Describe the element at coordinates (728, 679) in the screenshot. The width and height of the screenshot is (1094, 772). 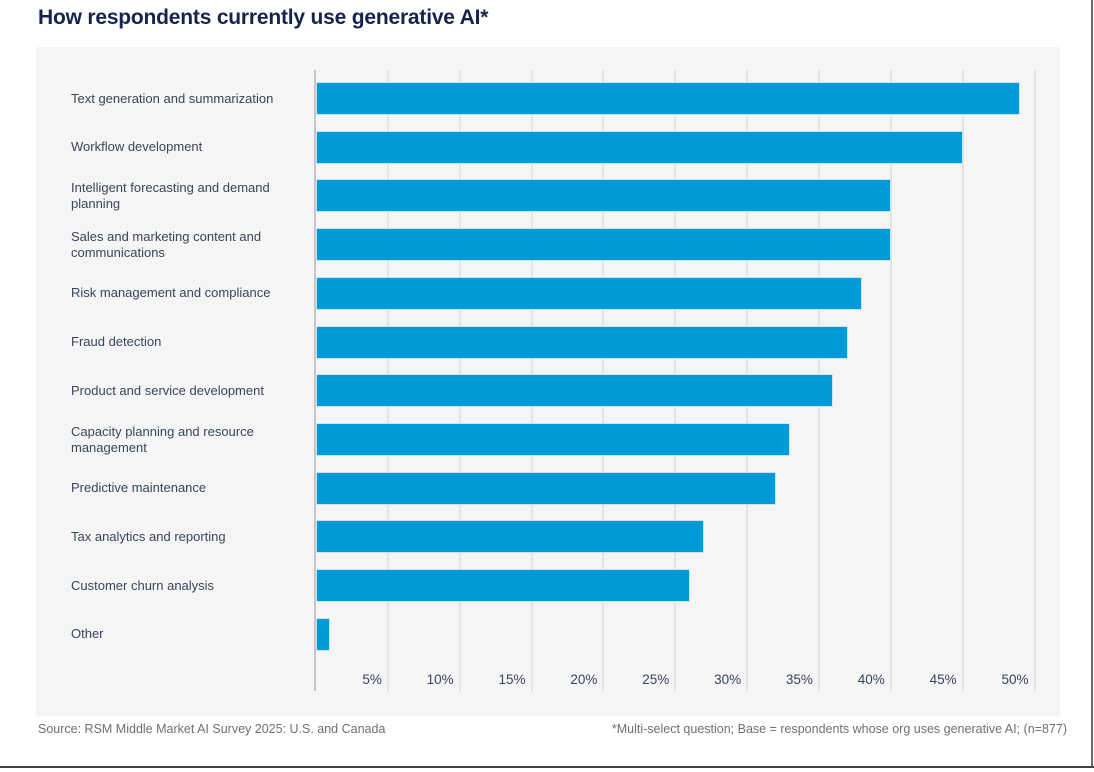
I see `x-tick-label: 30%` at that location.